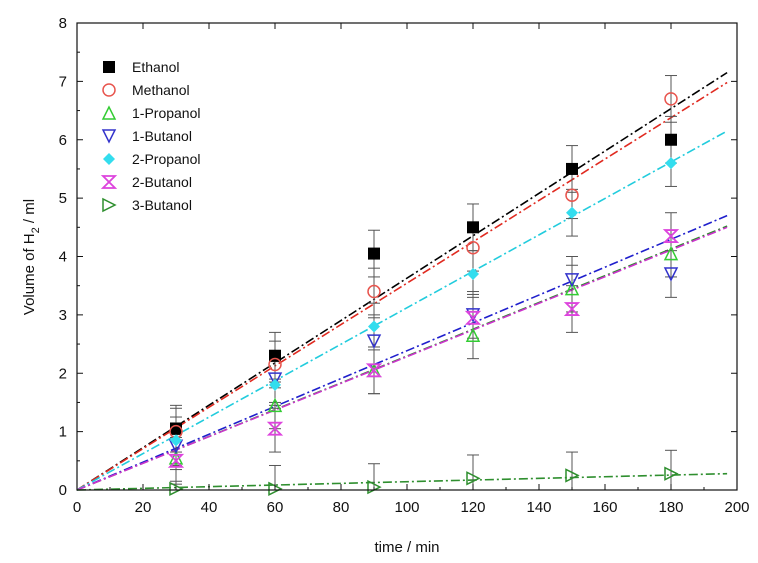  I want to click on legend-marker-2-propanol, so click(109, 159).